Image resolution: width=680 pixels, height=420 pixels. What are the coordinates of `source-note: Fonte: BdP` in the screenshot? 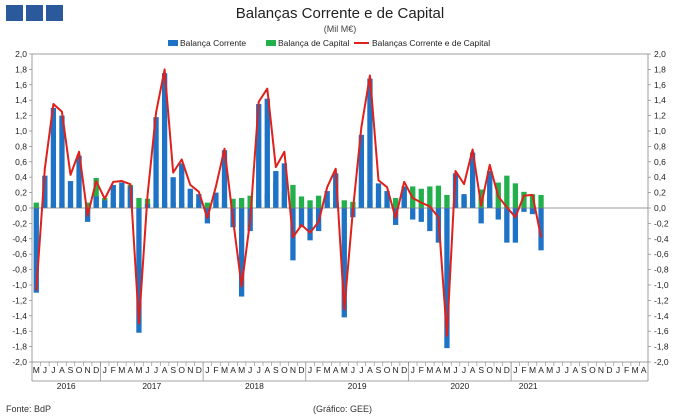 It's located at (29, 409).